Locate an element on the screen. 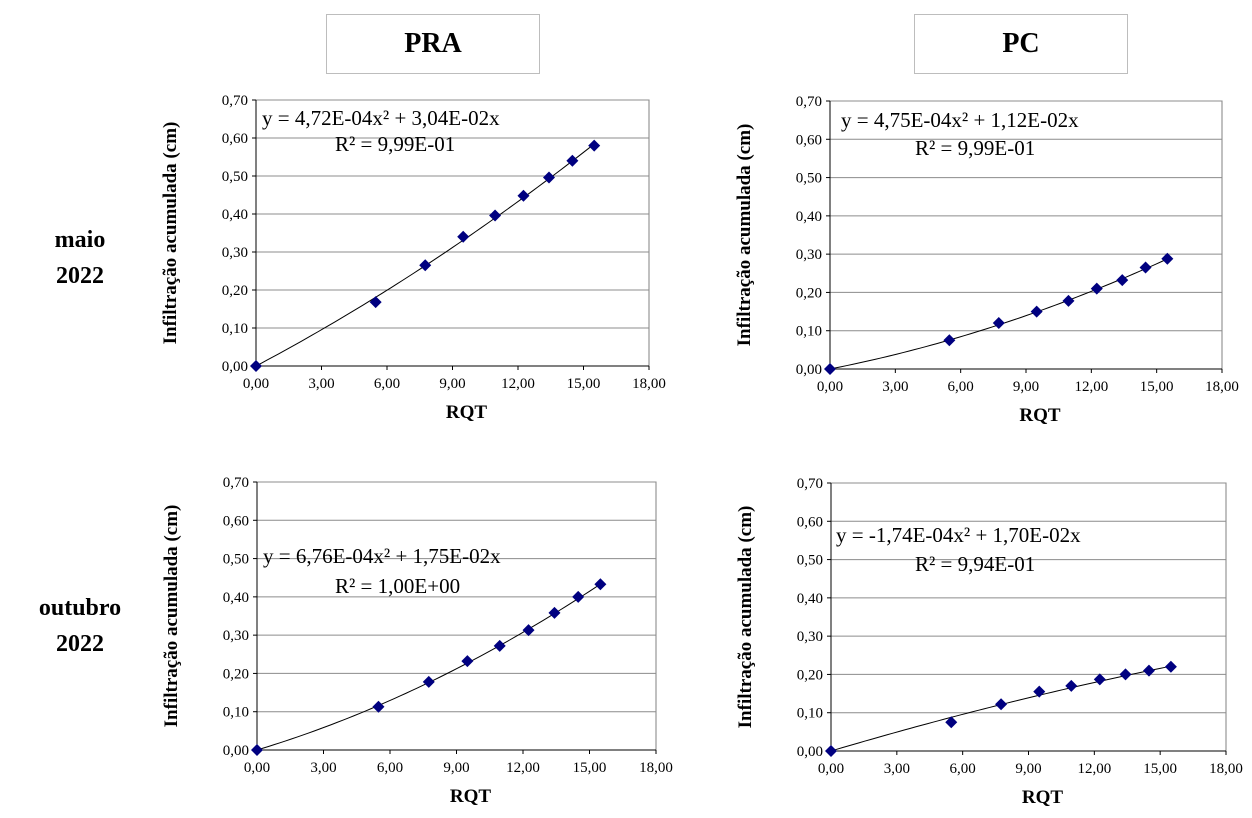 The height and width of the screenshot is (818, 1252). trendline-equation: y = -1,74E-04x² + 1,70E-02x is located at coordinates (958, 535).